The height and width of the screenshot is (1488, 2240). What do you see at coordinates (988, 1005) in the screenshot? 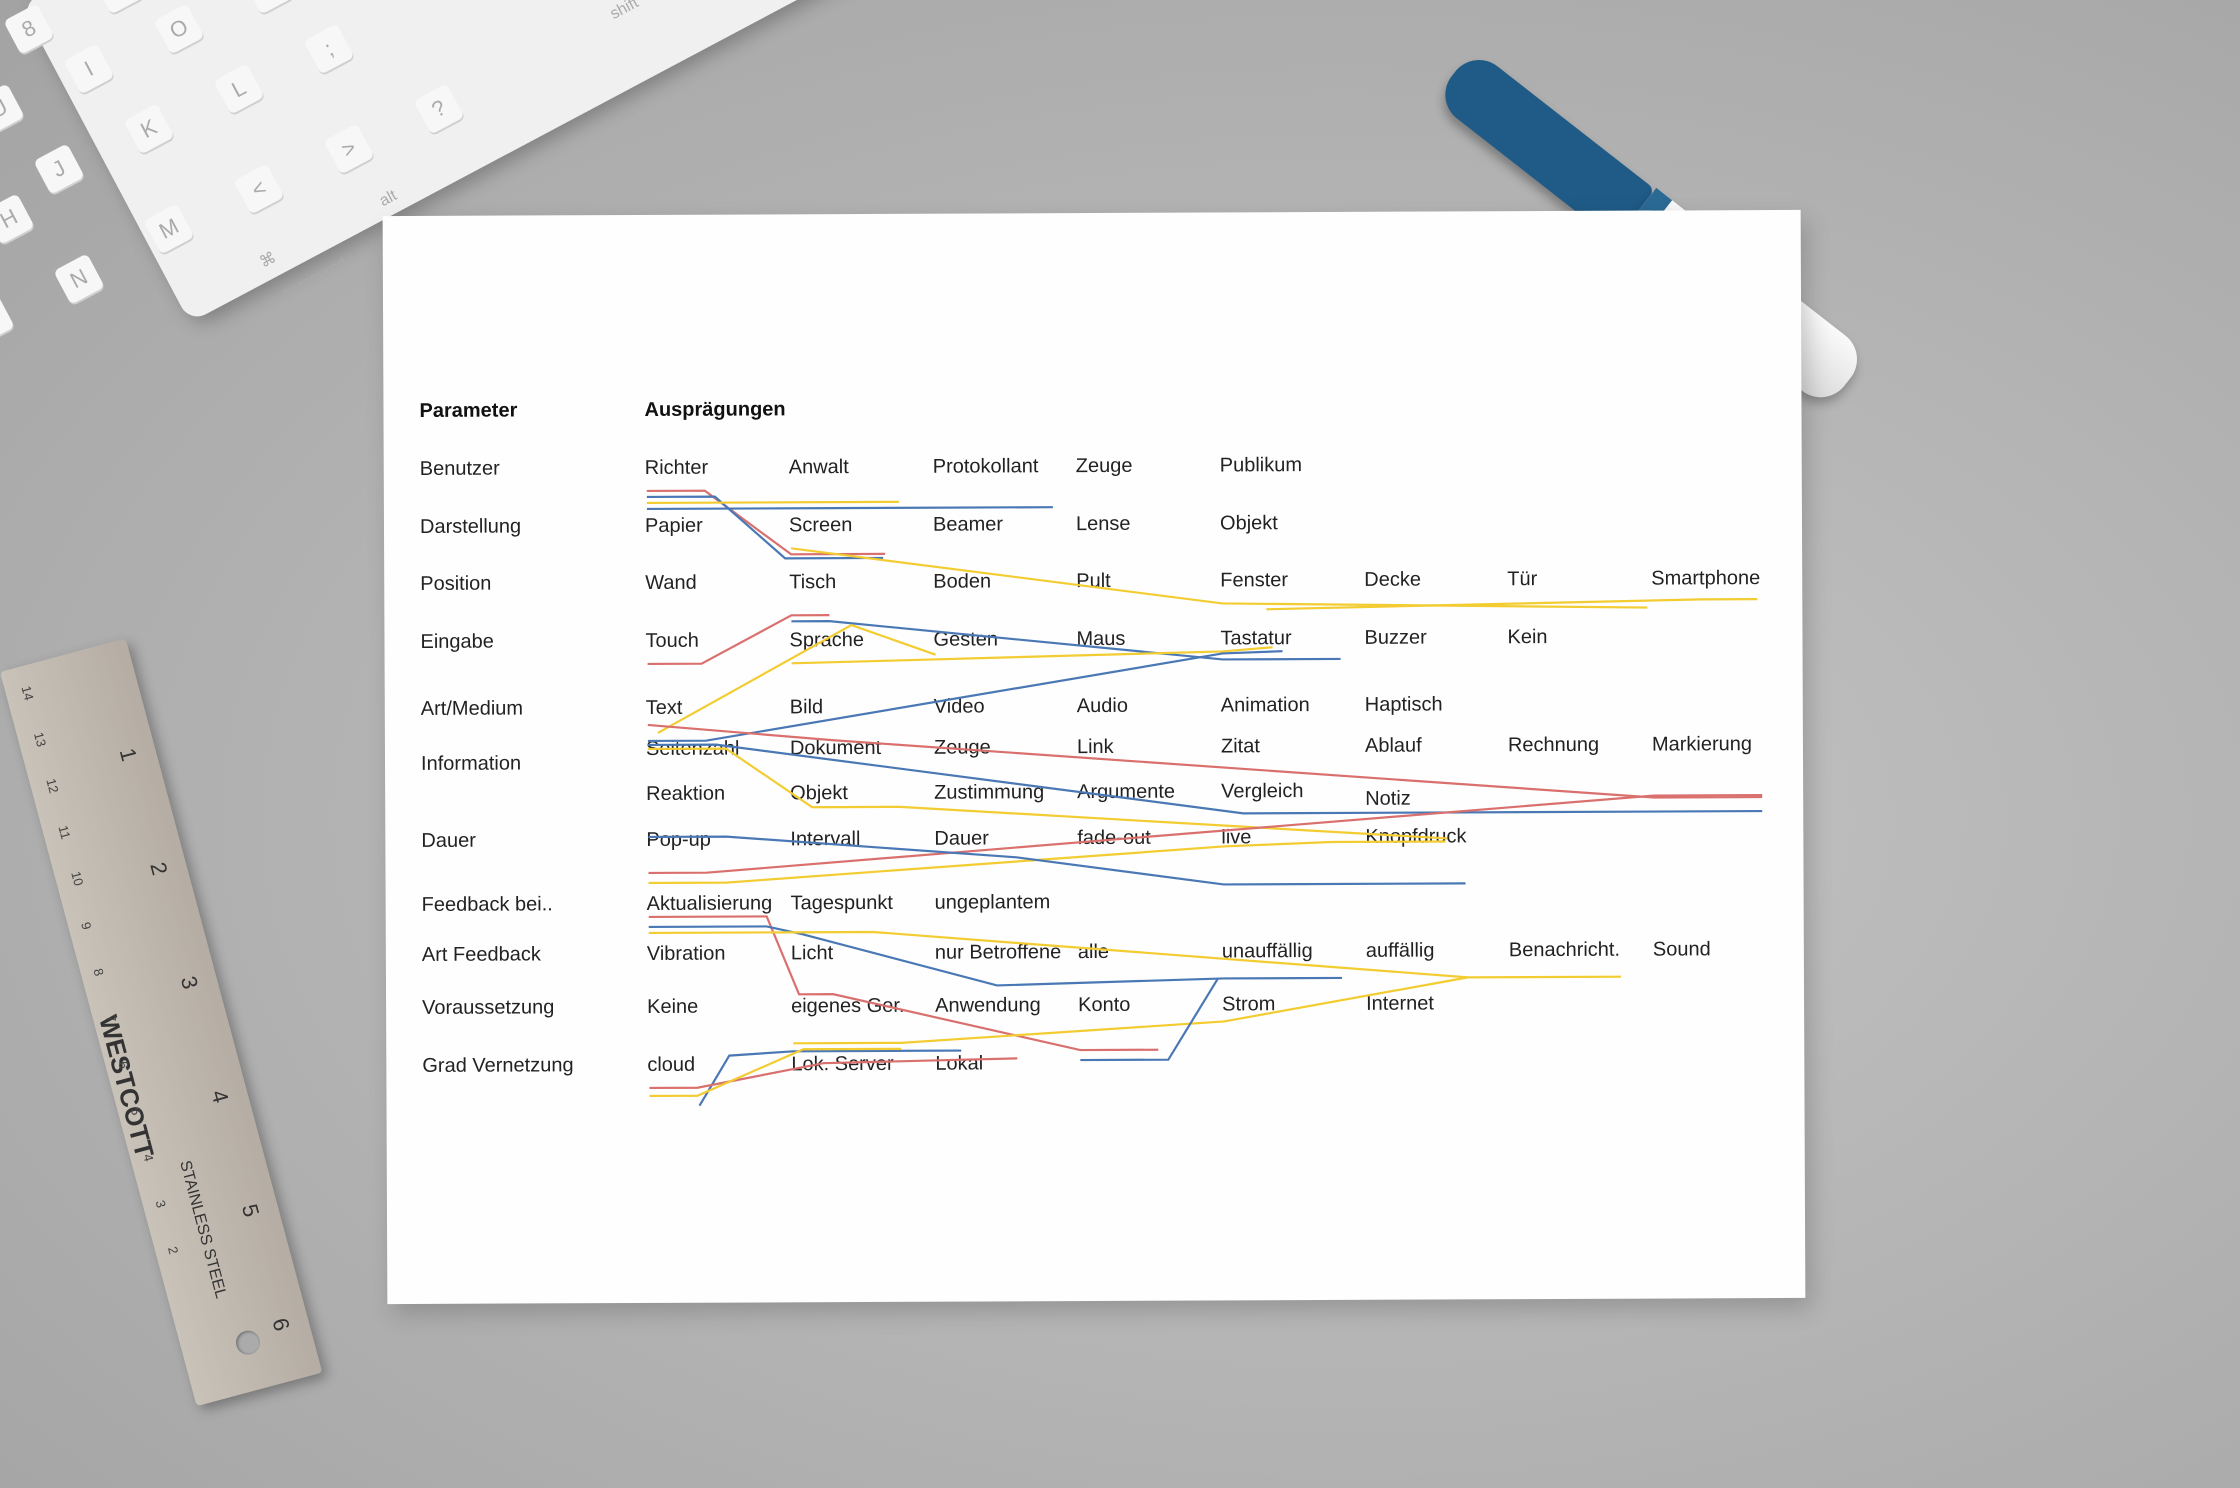
I see `option-cell: Anwendung` at bounding box center [988, 1005].